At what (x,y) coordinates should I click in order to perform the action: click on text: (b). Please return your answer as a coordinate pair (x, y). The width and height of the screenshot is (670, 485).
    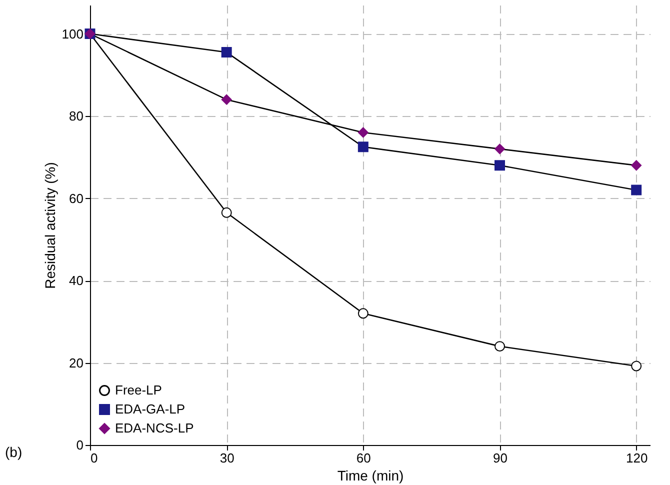
    Looking at the image, I should click on (13, 452).